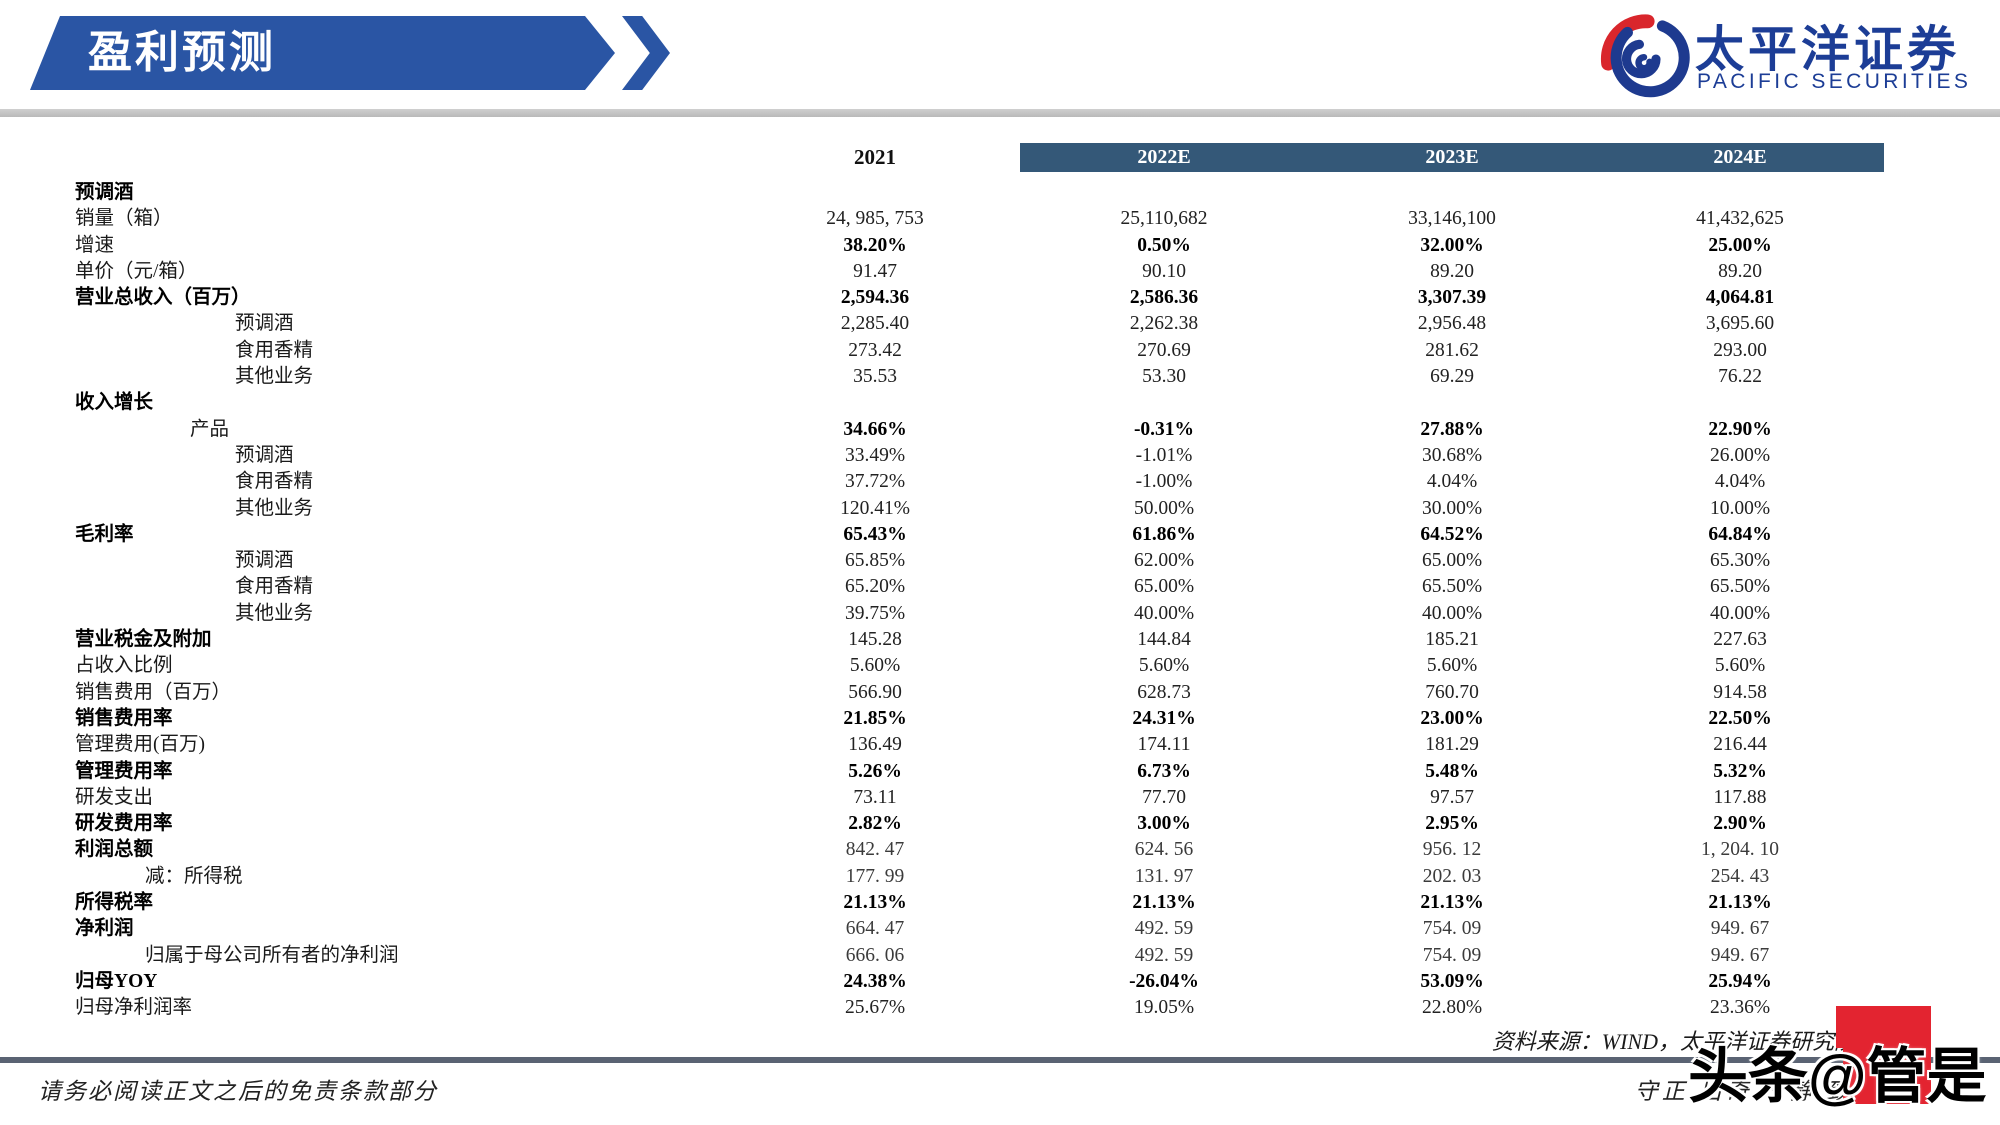 Image resolution: width=2000 pixels, height=1125 pixels. What do you see at coordinates (1000, 666) in the screenshot?
I see `table-row: 占收入比例 5.60% 5.60% 5.60% 5.60%` at bounding box center [1000, 666].